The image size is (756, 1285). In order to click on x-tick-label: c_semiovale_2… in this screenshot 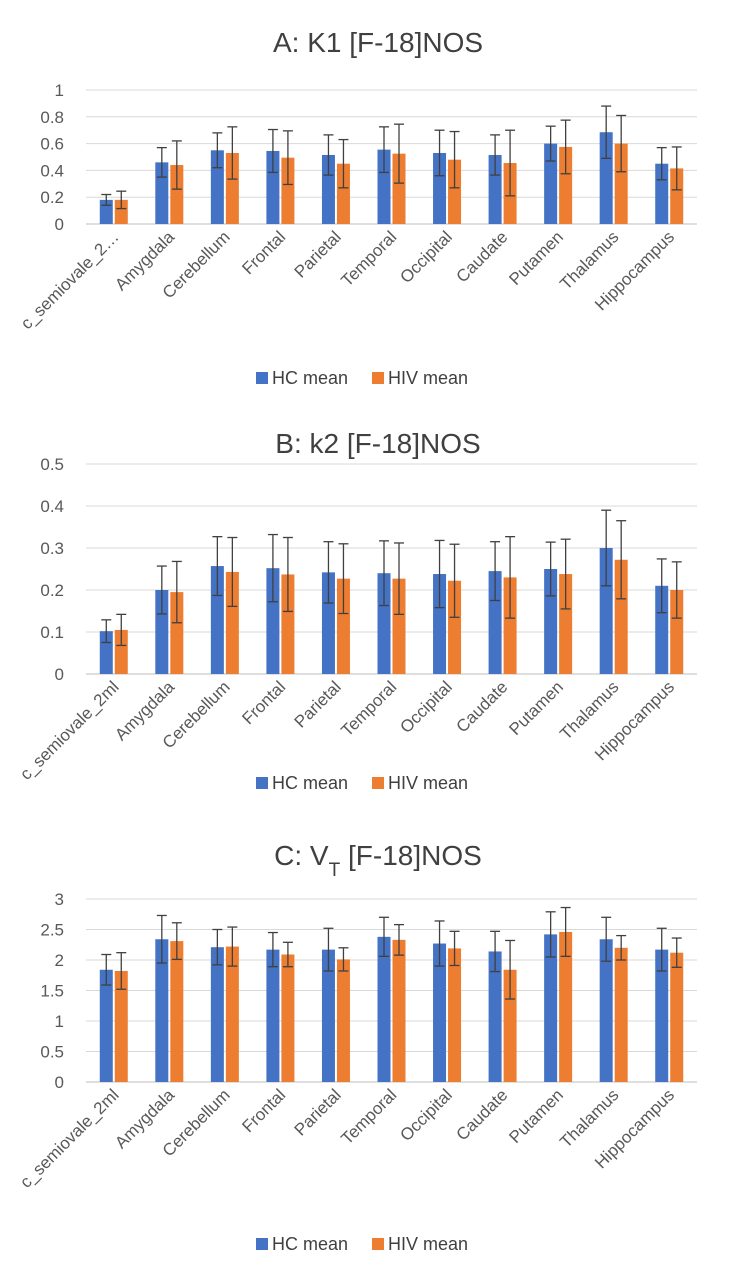, I will do `click(70, 280)`.